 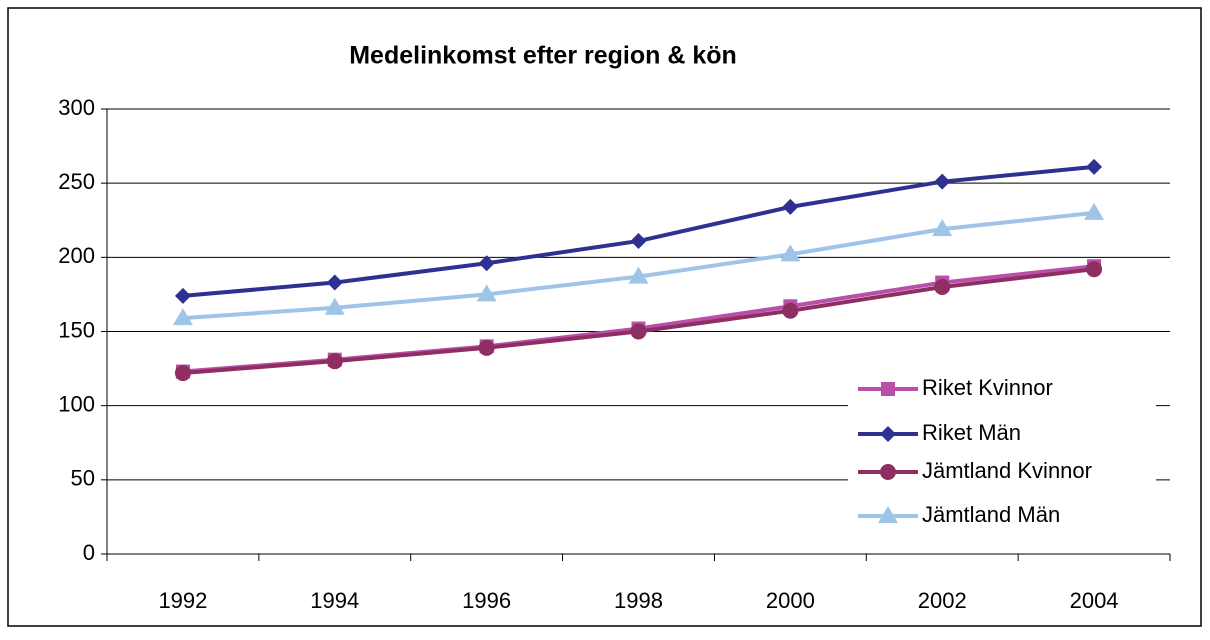 What do you see at coordinates (334, 600) in the screenshot?
I see `x-tick-label: 1994` at bounding box center [334, 600].